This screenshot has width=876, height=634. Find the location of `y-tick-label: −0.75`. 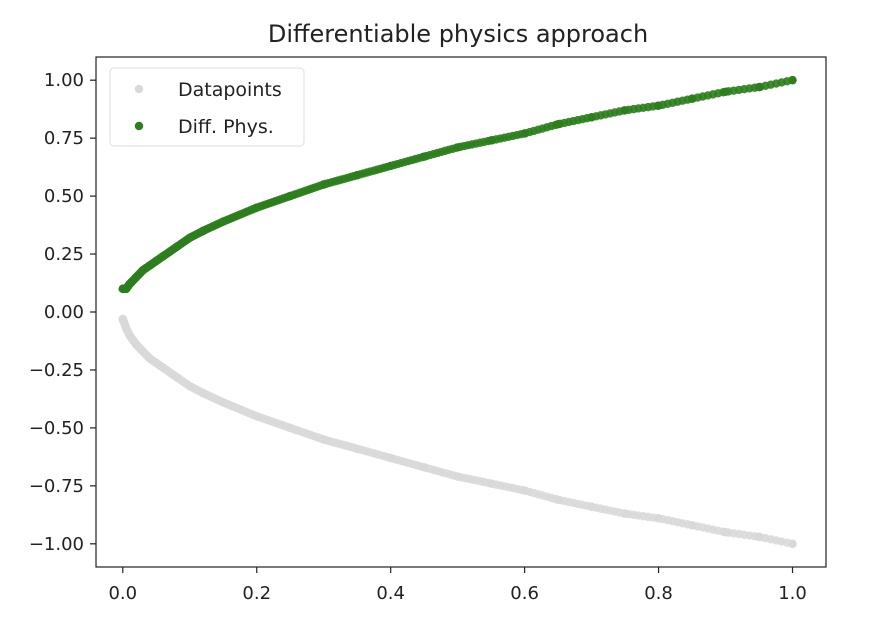

y-tick-label: −0.75 is located at coordinates (56, 486).